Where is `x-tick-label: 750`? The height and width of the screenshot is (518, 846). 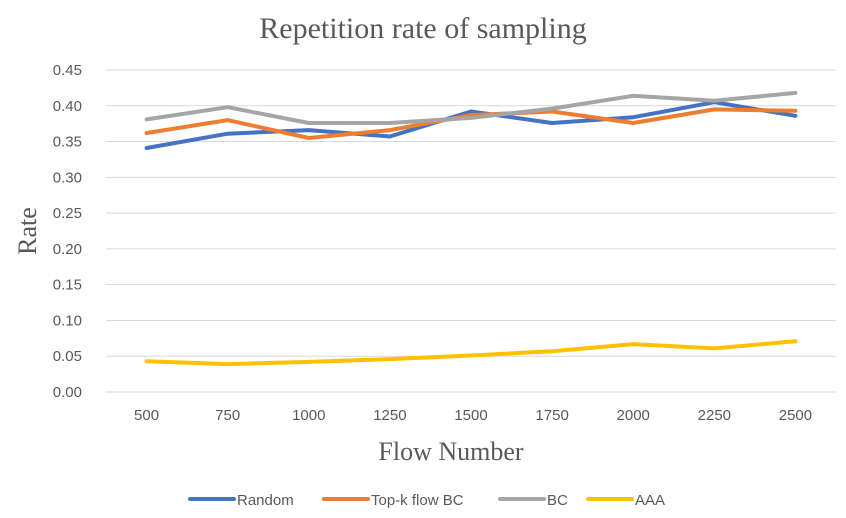 x-tick-label: 750 is located at coordinates (227, 415).